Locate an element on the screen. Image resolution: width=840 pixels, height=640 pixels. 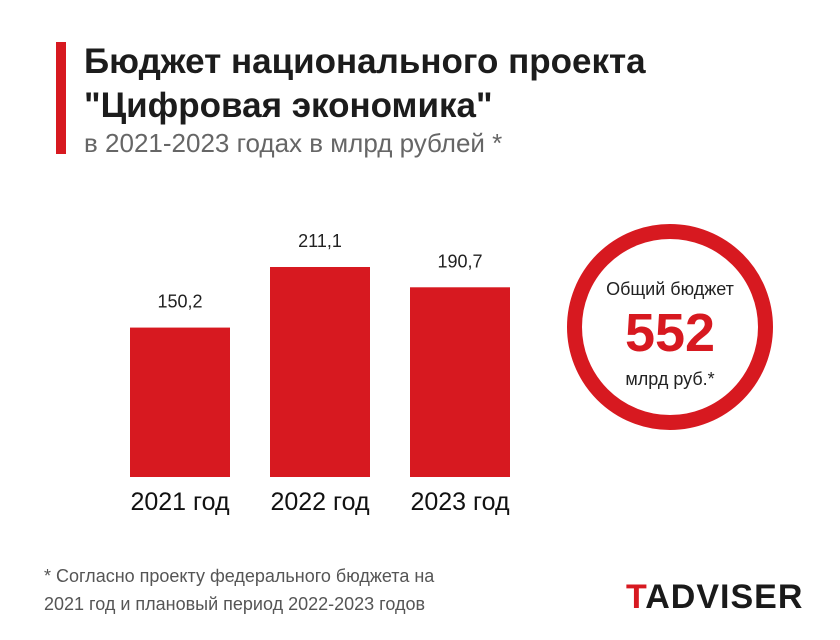
page-subtitle: в 2021-2023 годах в млрд рублей * is located at coordinates (293, 143).